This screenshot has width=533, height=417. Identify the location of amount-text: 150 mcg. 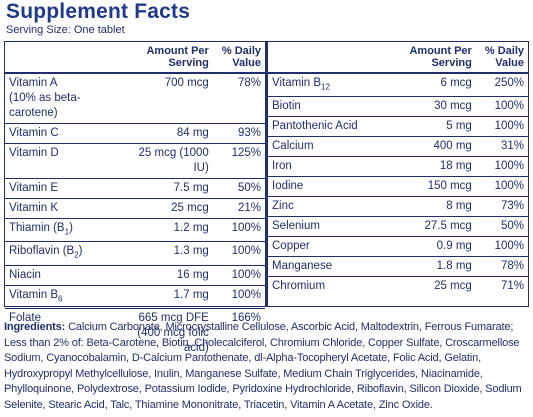
(449, 186).